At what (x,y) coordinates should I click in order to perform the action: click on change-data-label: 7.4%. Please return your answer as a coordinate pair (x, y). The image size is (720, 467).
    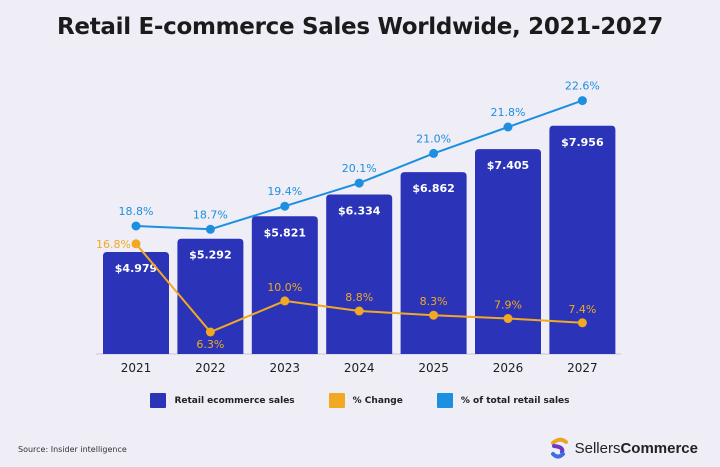
    Looking at the image, I should click on (582, 309).